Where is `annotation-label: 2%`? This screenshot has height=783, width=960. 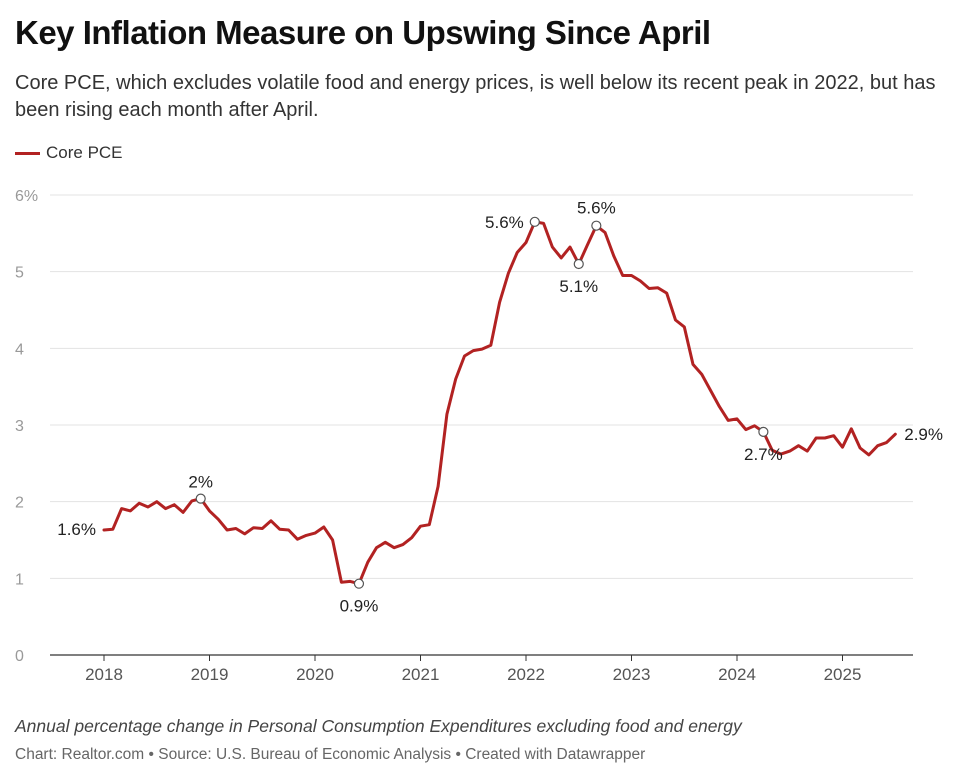
annotation-label: 2% is located at coordinates (200, 482).